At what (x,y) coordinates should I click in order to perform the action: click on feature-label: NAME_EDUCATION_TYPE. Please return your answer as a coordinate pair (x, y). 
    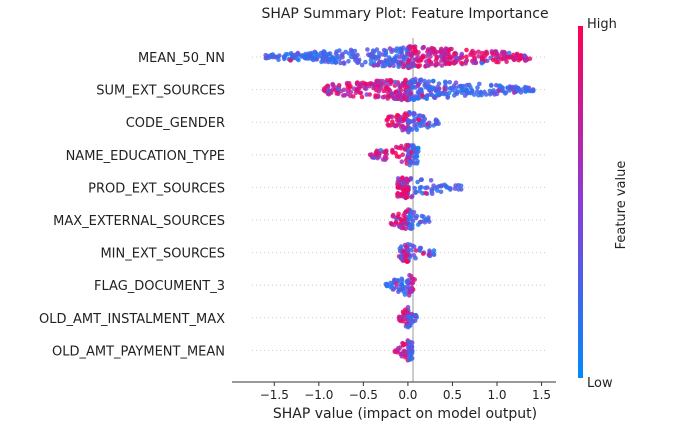
    Looking at the image, I should click on (145, 156).